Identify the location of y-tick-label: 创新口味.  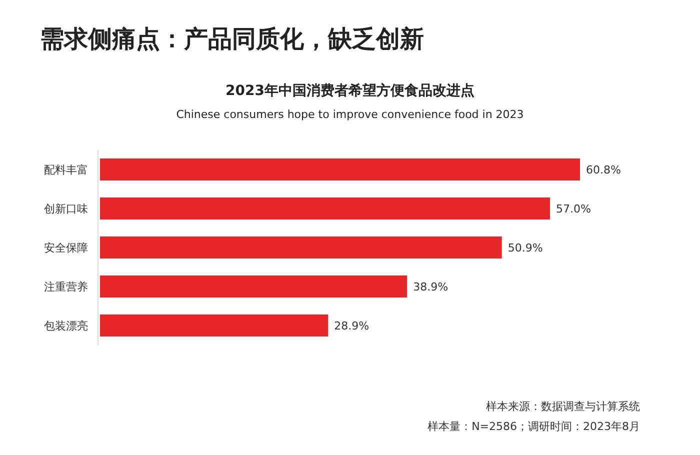
(66, 209).